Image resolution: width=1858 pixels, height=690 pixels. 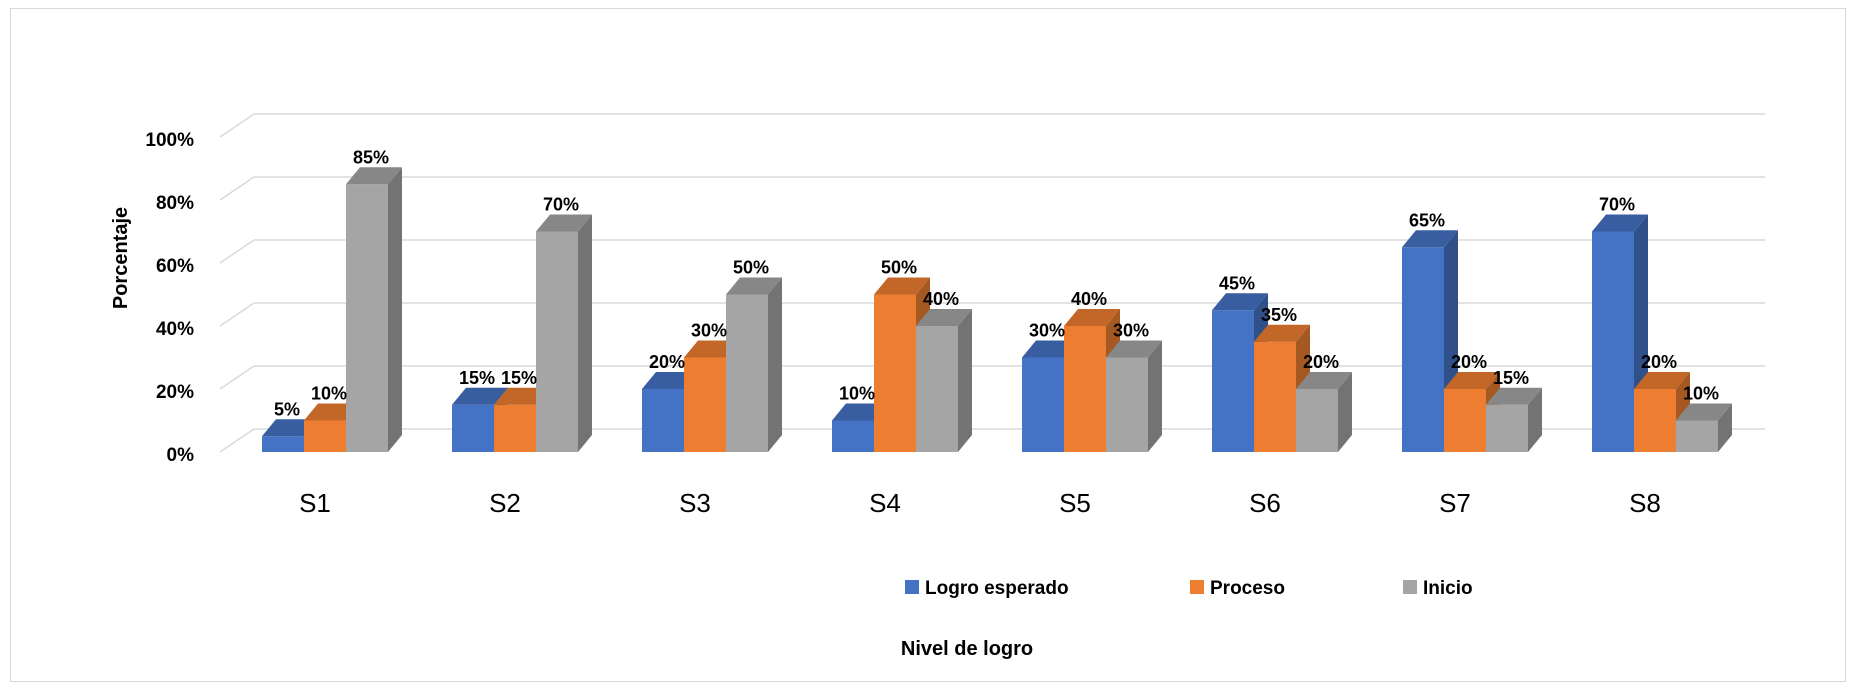 I want to click on data-label: 65%, so click(x=1427, y=220).